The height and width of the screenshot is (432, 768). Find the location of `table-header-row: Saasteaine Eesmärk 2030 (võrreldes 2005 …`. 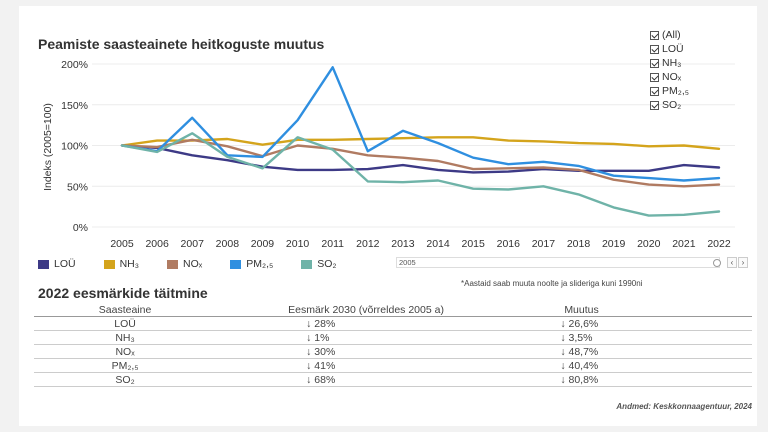

table-header-row: Saasteaine Eesmärk 2030 (võrreldes 2005 … is located at coordinates (393, 310).